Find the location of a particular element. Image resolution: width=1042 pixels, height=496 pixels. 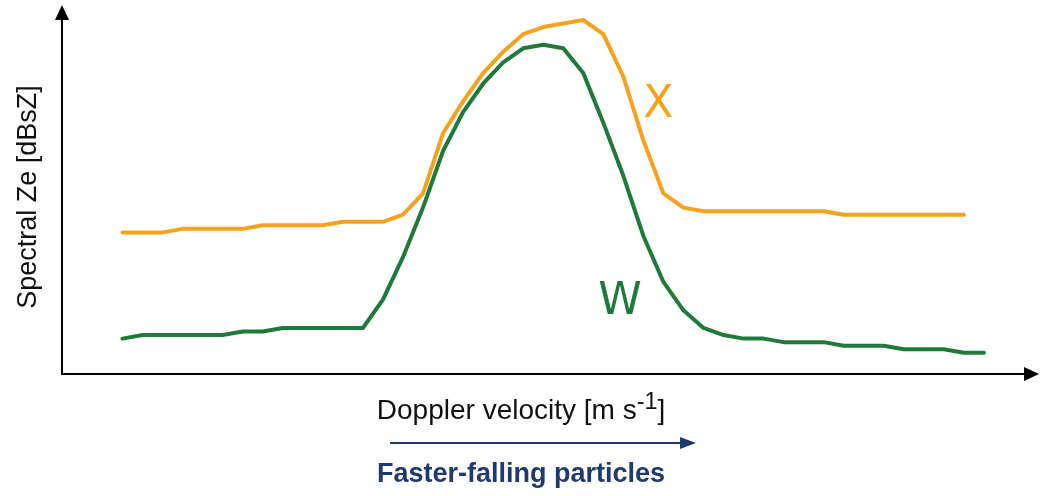

text: Faster-falling particles is located at coordinates (521, 473).